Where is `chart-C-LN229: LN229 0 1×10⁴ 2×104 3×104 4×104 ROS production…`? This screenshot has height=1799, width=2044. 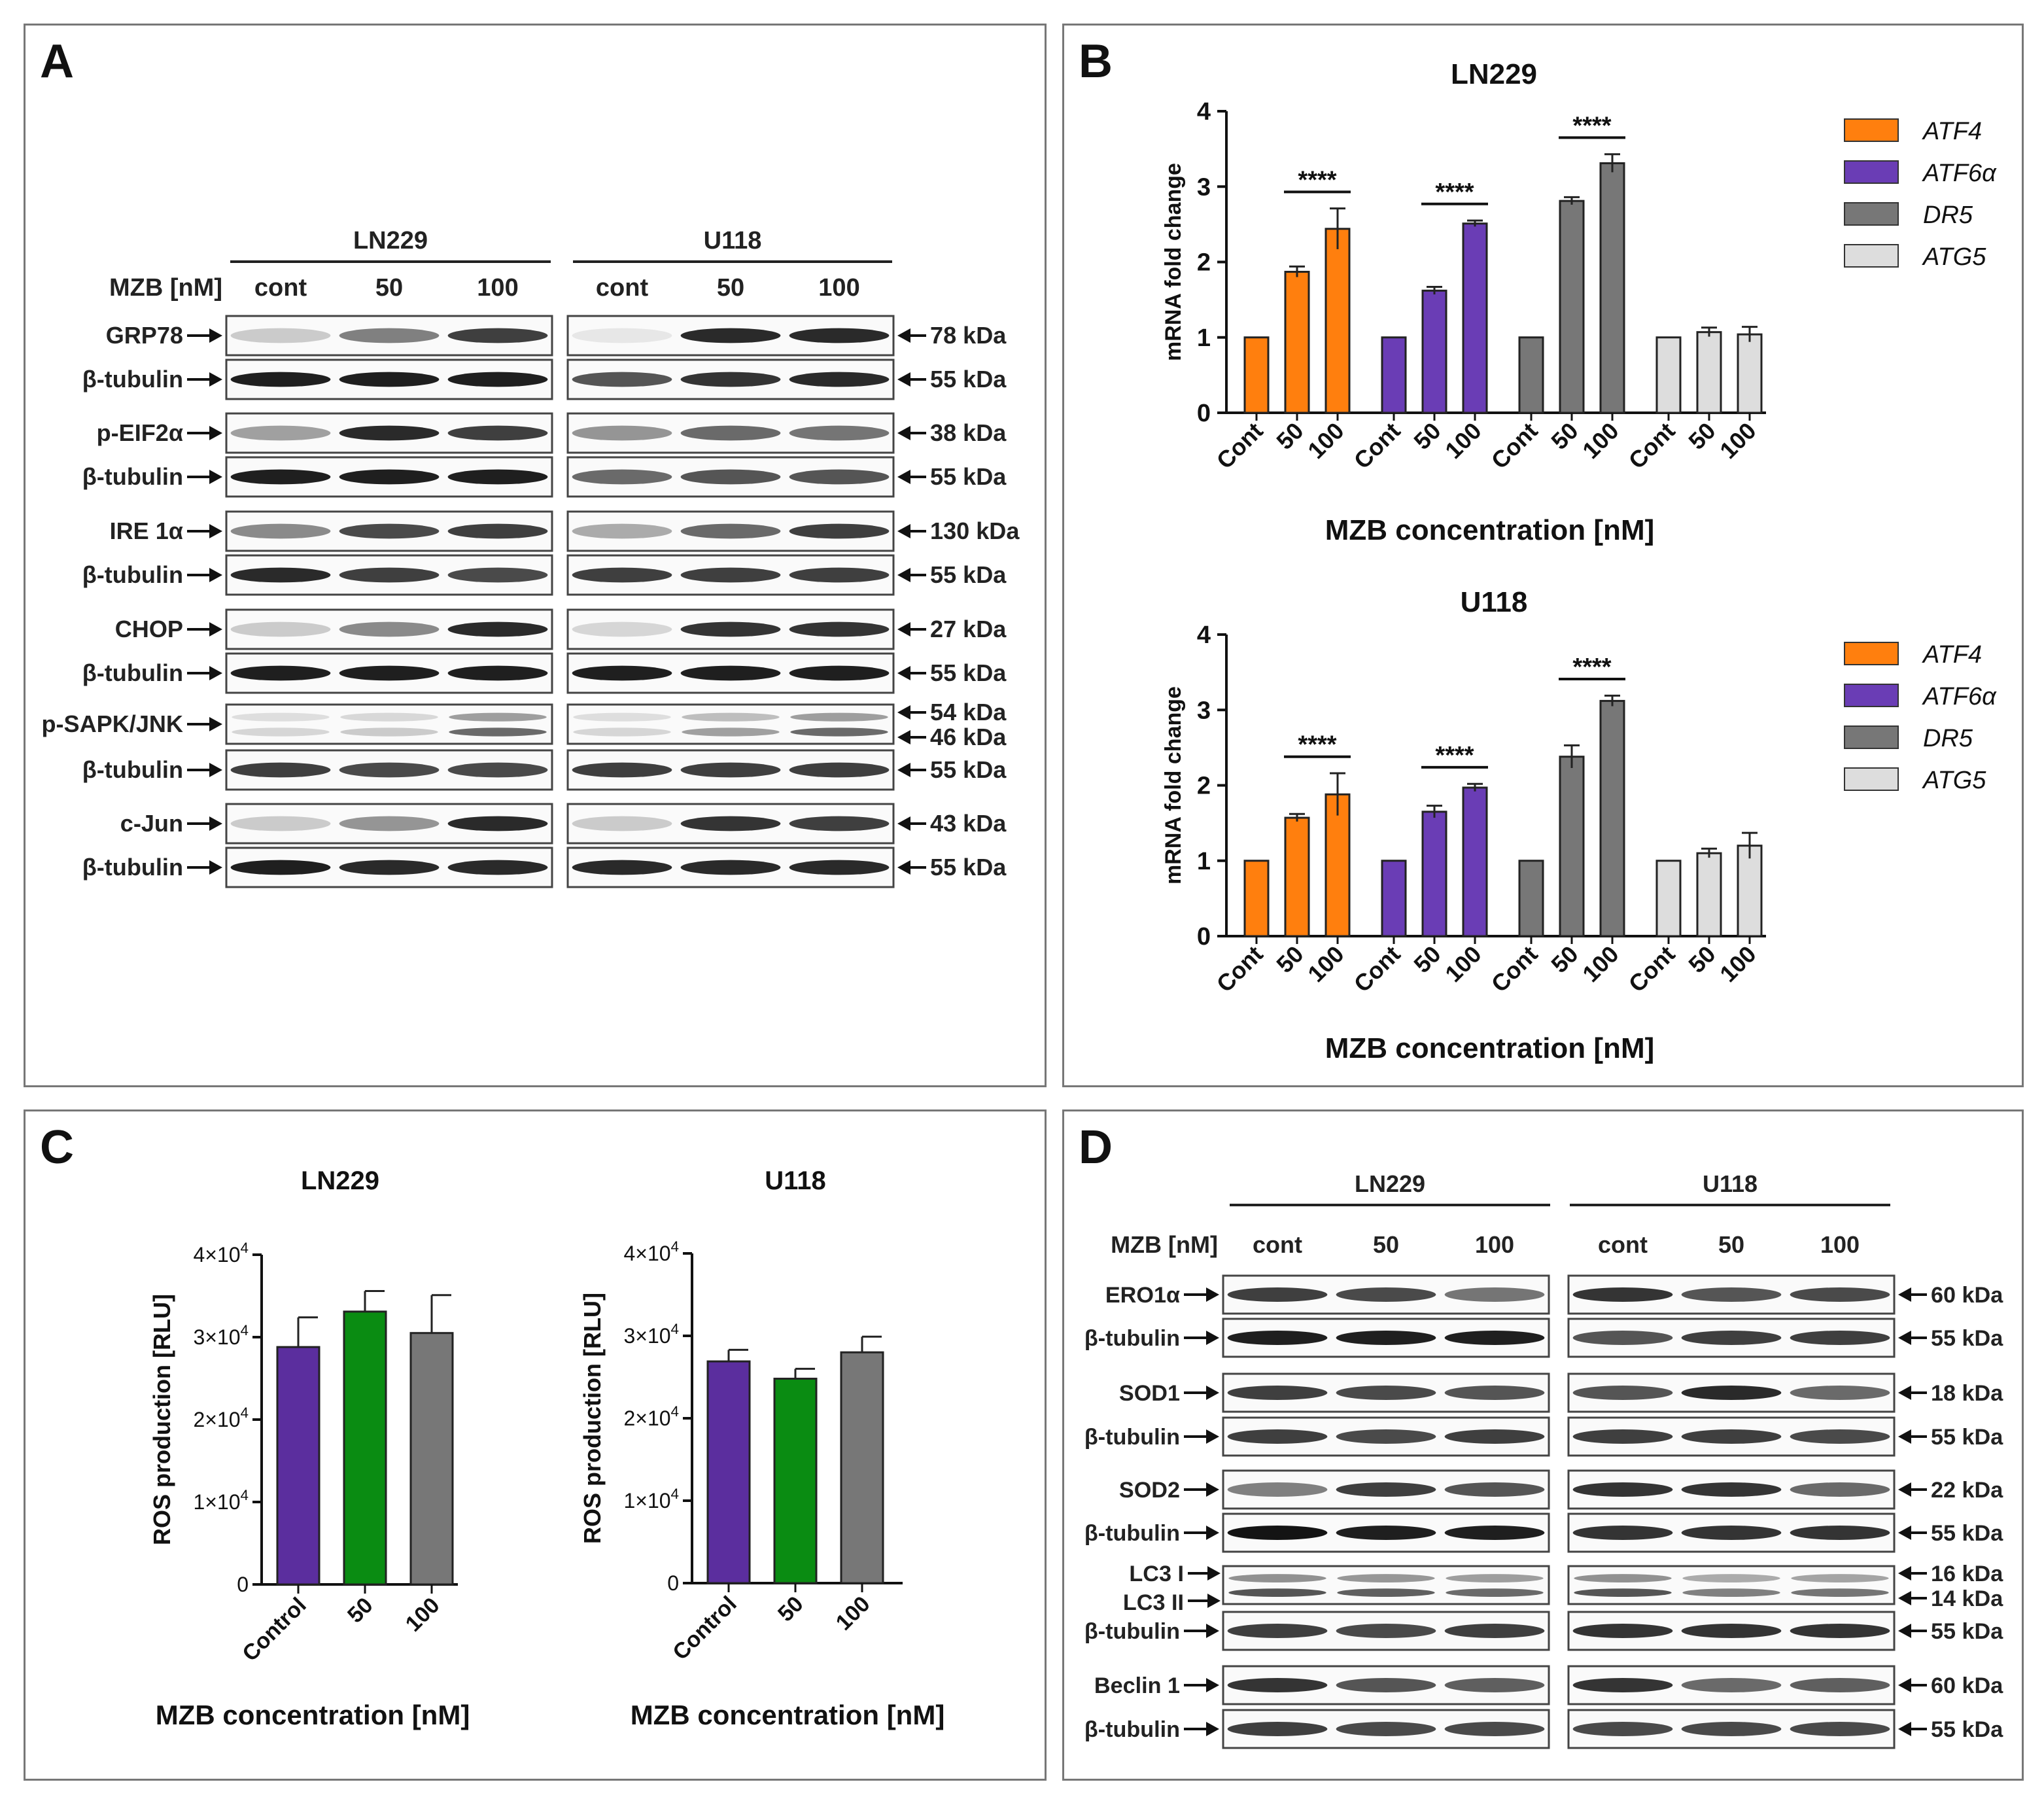
chart-C-LN229: LN229 0 1×10⁴ 2×104 3×104 4×104 ROS production… is located at coordinates (309, 1448).